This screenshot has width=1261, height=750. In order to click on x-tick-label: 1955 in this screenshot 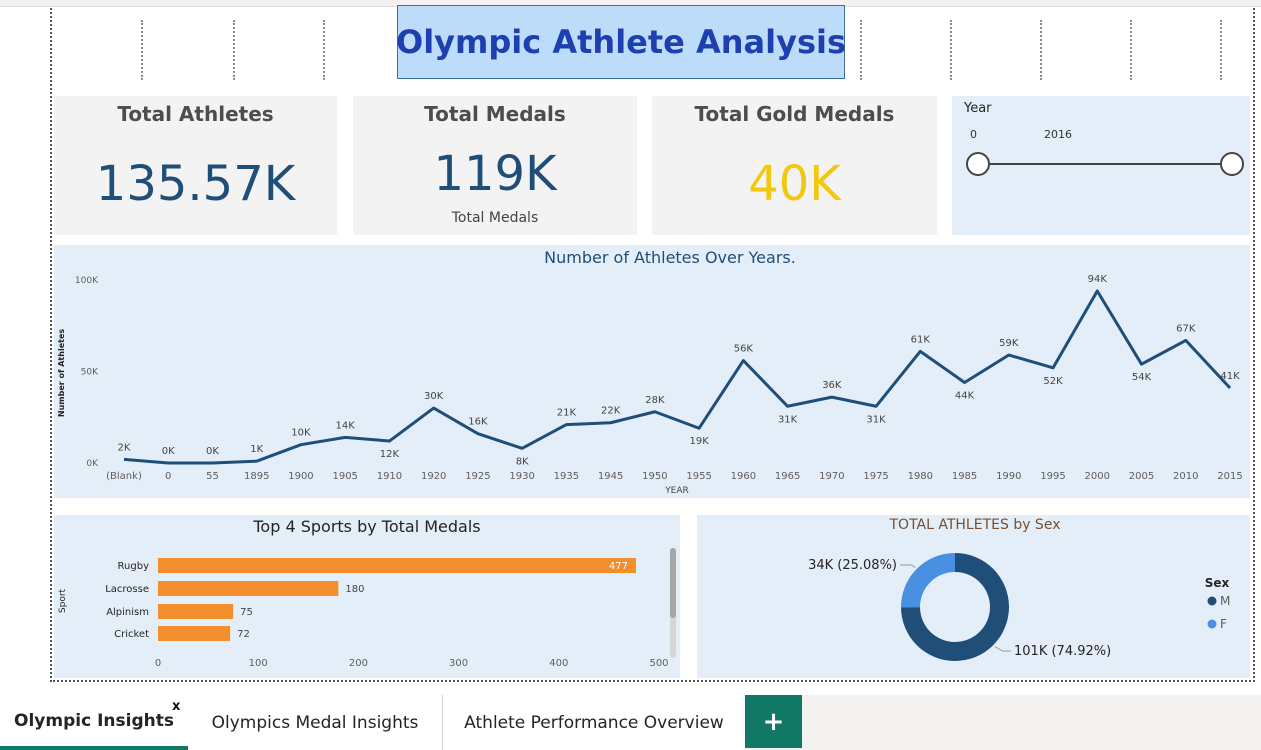, I will do `click(698, 476)`.